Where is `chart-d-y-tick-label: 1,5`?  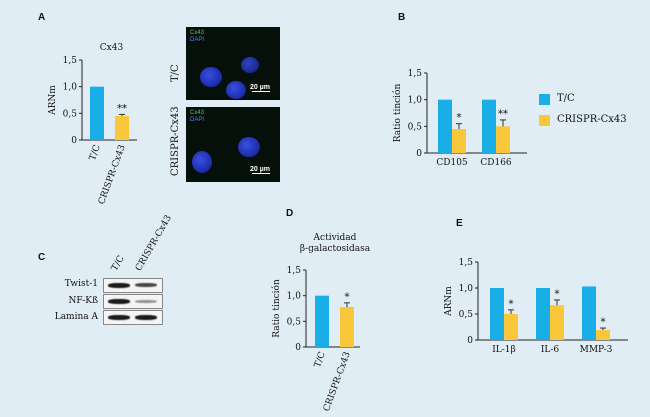 chart-d-y-tick-label: 1,5 is located at coordinates (294, 271).